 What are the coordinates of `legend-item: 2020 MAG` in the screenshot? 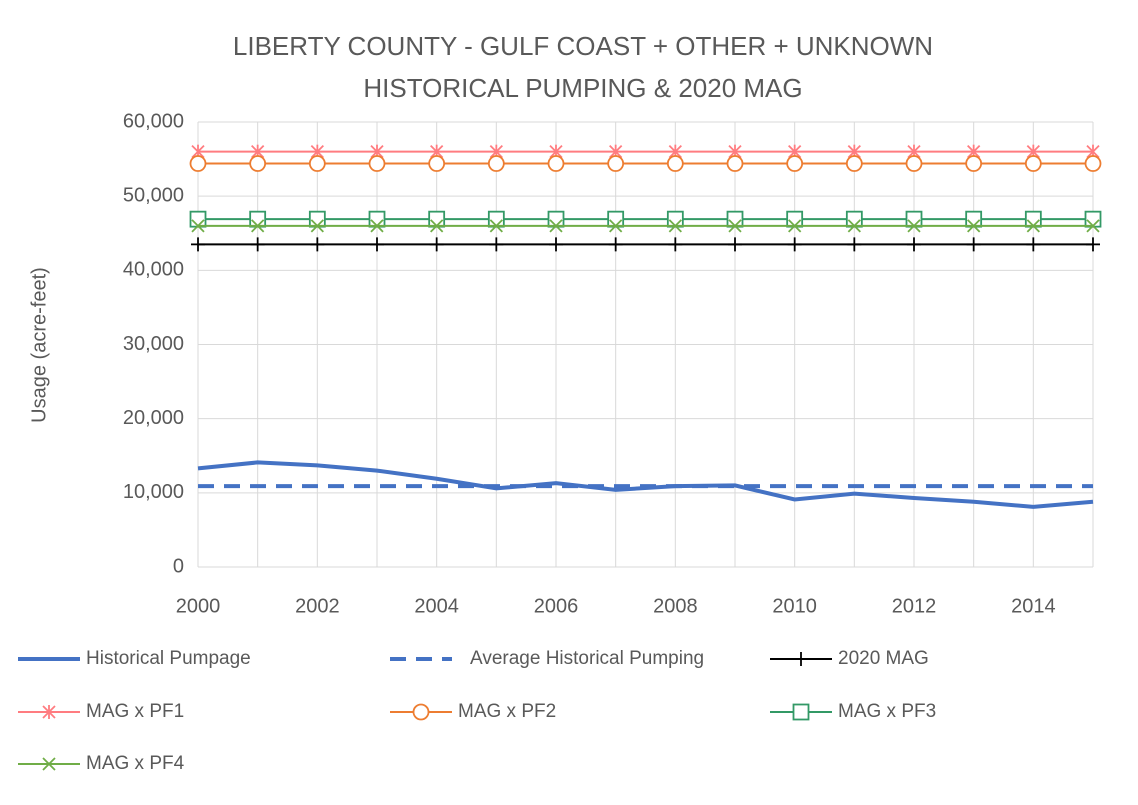 It's located at (849, 658).